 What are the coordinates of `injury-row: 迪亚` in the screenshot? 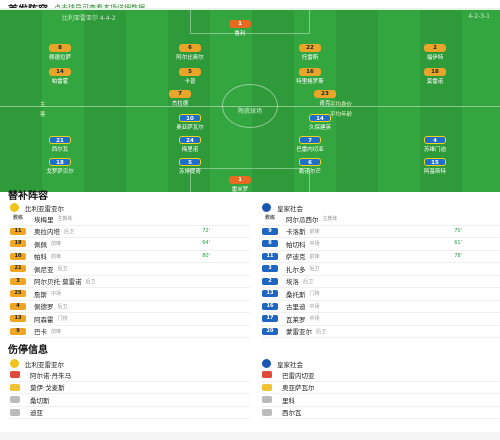 It's located at (130, 413).